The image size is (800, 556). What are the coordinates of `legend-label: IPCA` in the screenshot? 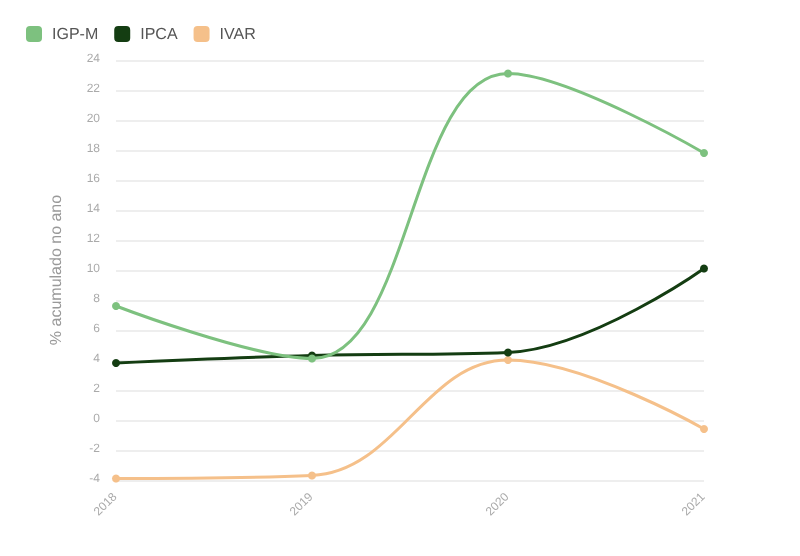 It's located at (159, 34).